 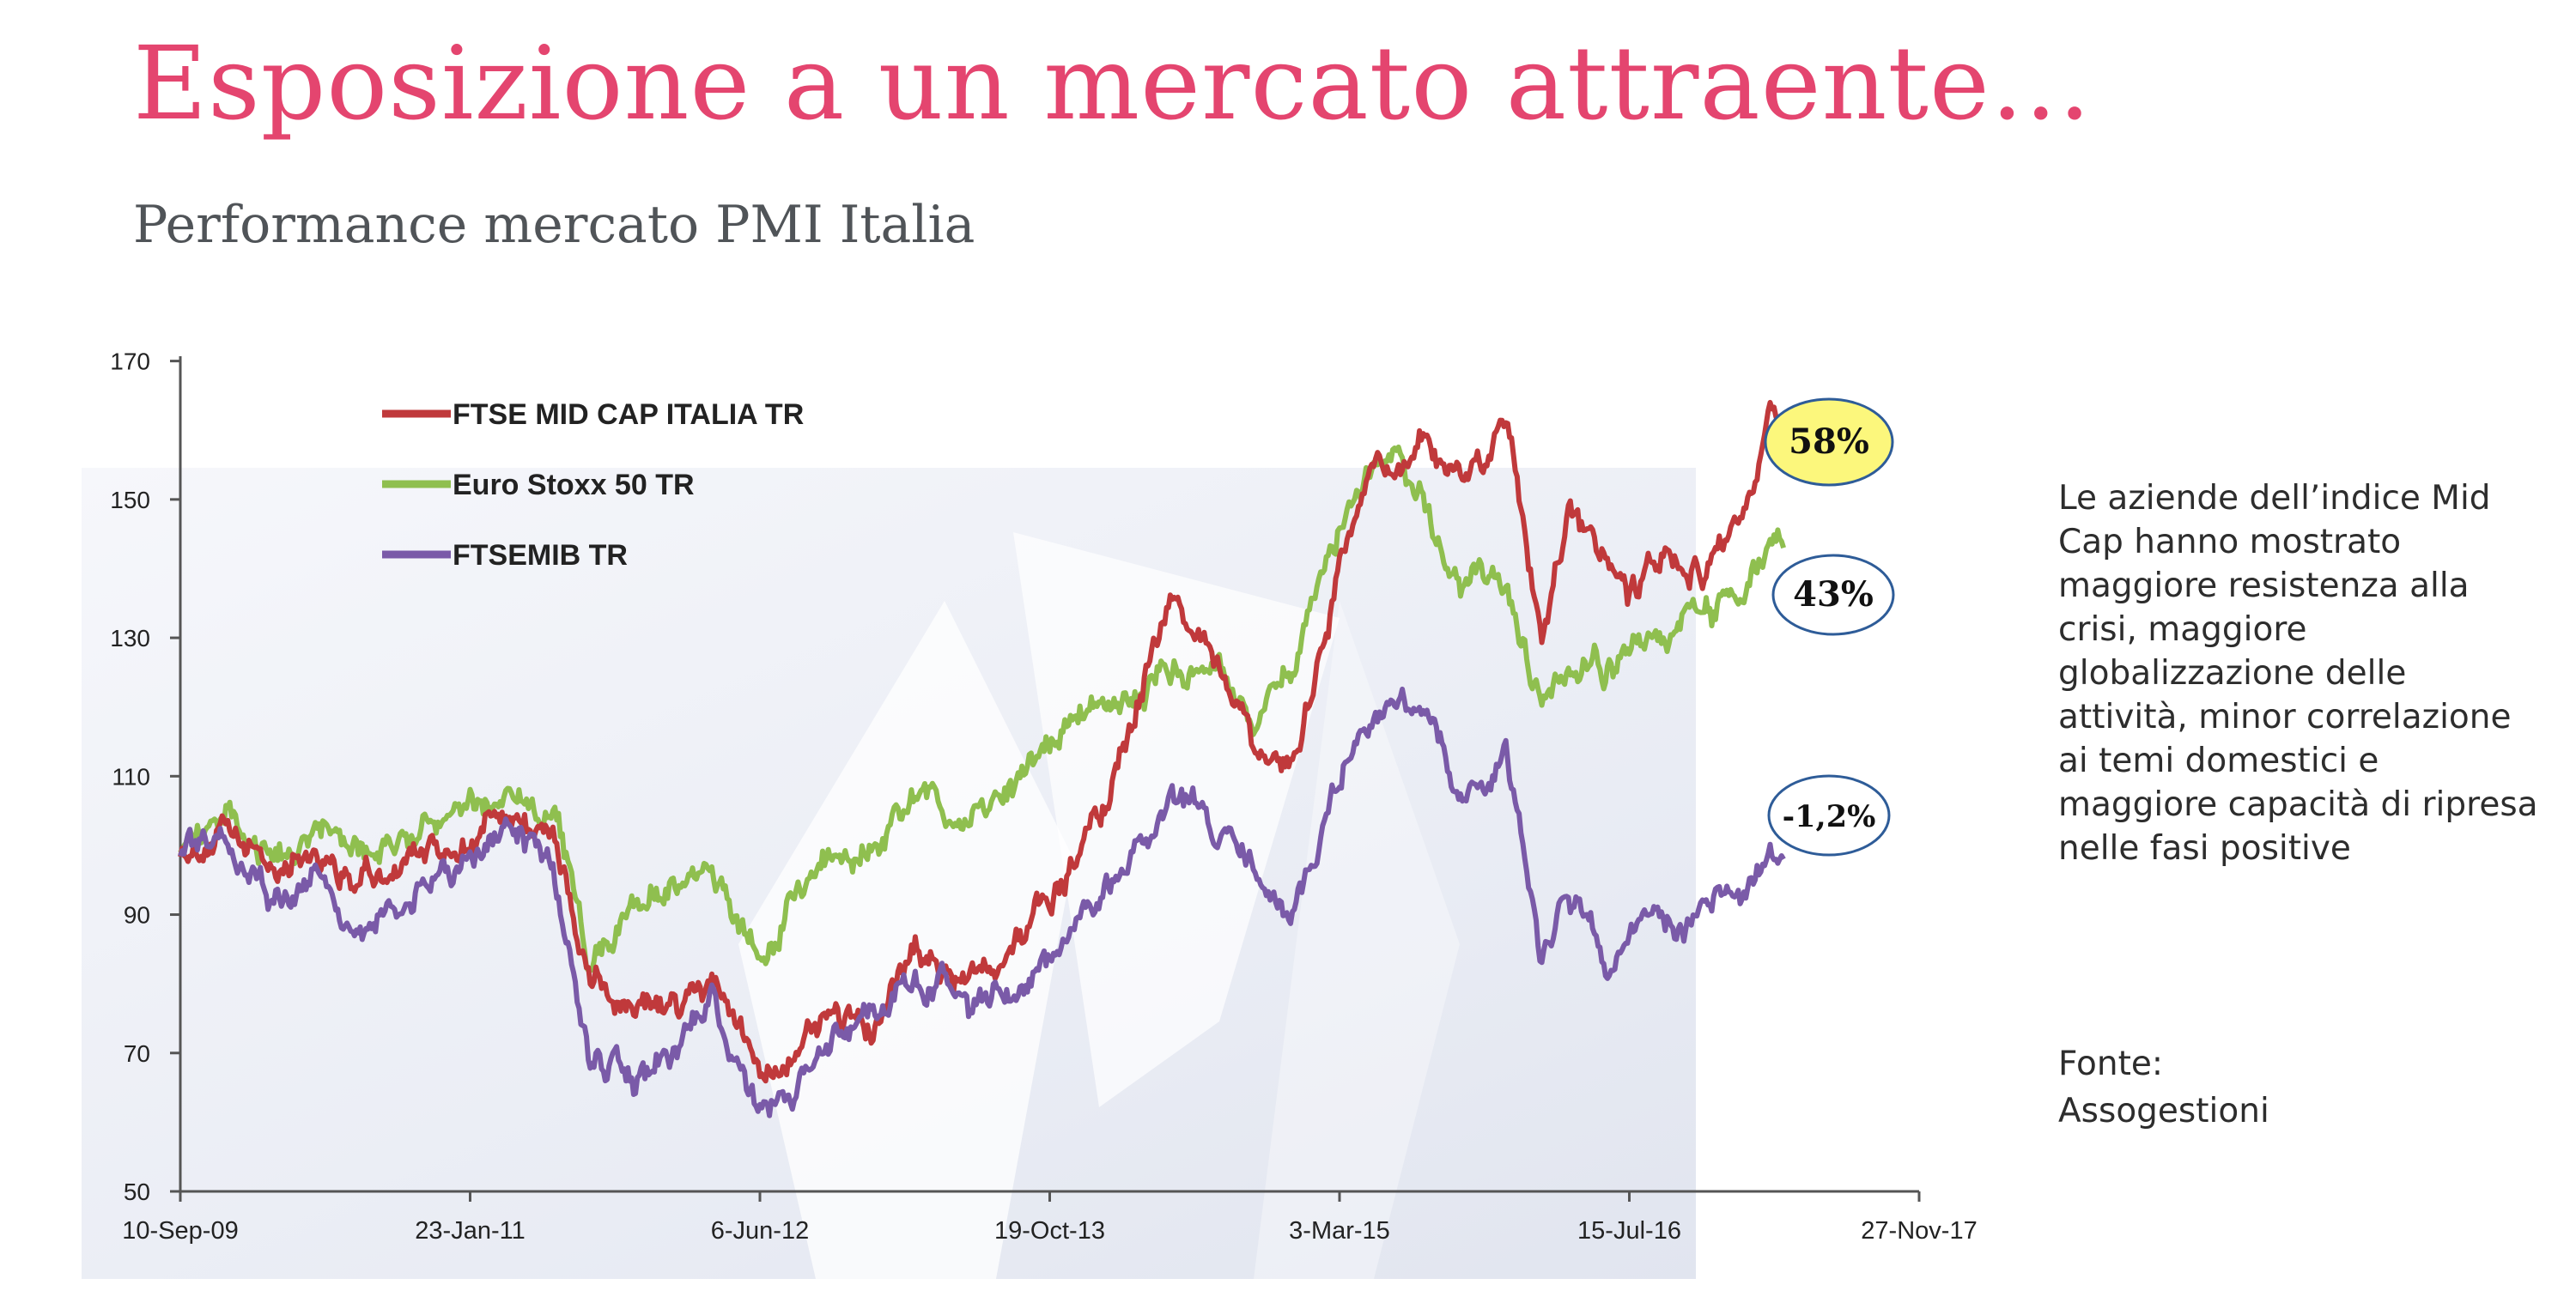 I want to click on y-tick-label: 90, so click(x=137, y=915).